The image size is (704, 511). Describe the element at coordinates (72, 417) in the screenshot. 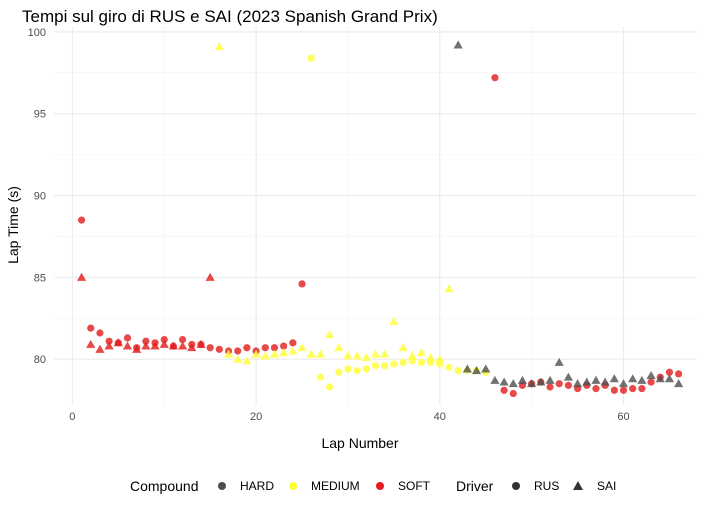

I see `x-tick-label: 0` at that location.